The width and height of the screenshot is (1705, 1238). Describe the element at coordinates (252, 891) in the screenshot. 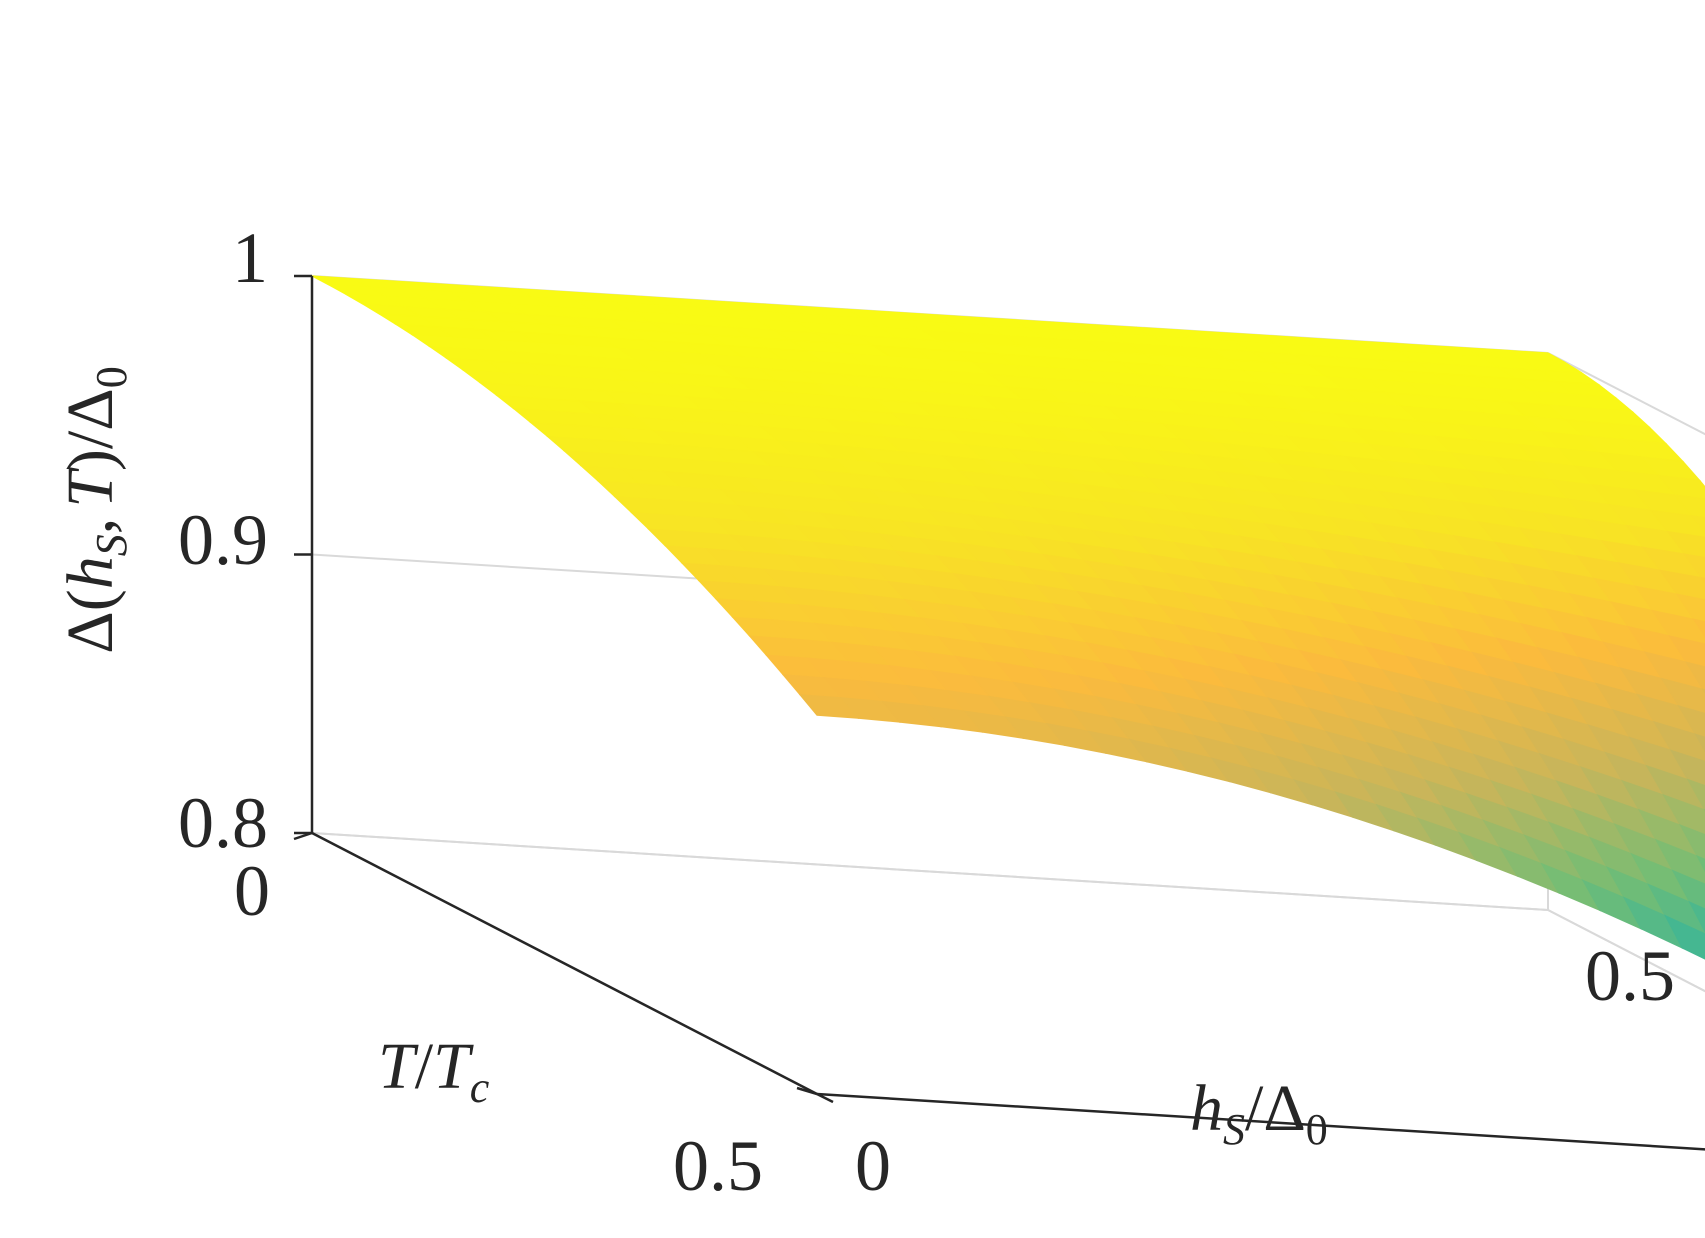

I see `y-tick-label-0: 0` at that location.